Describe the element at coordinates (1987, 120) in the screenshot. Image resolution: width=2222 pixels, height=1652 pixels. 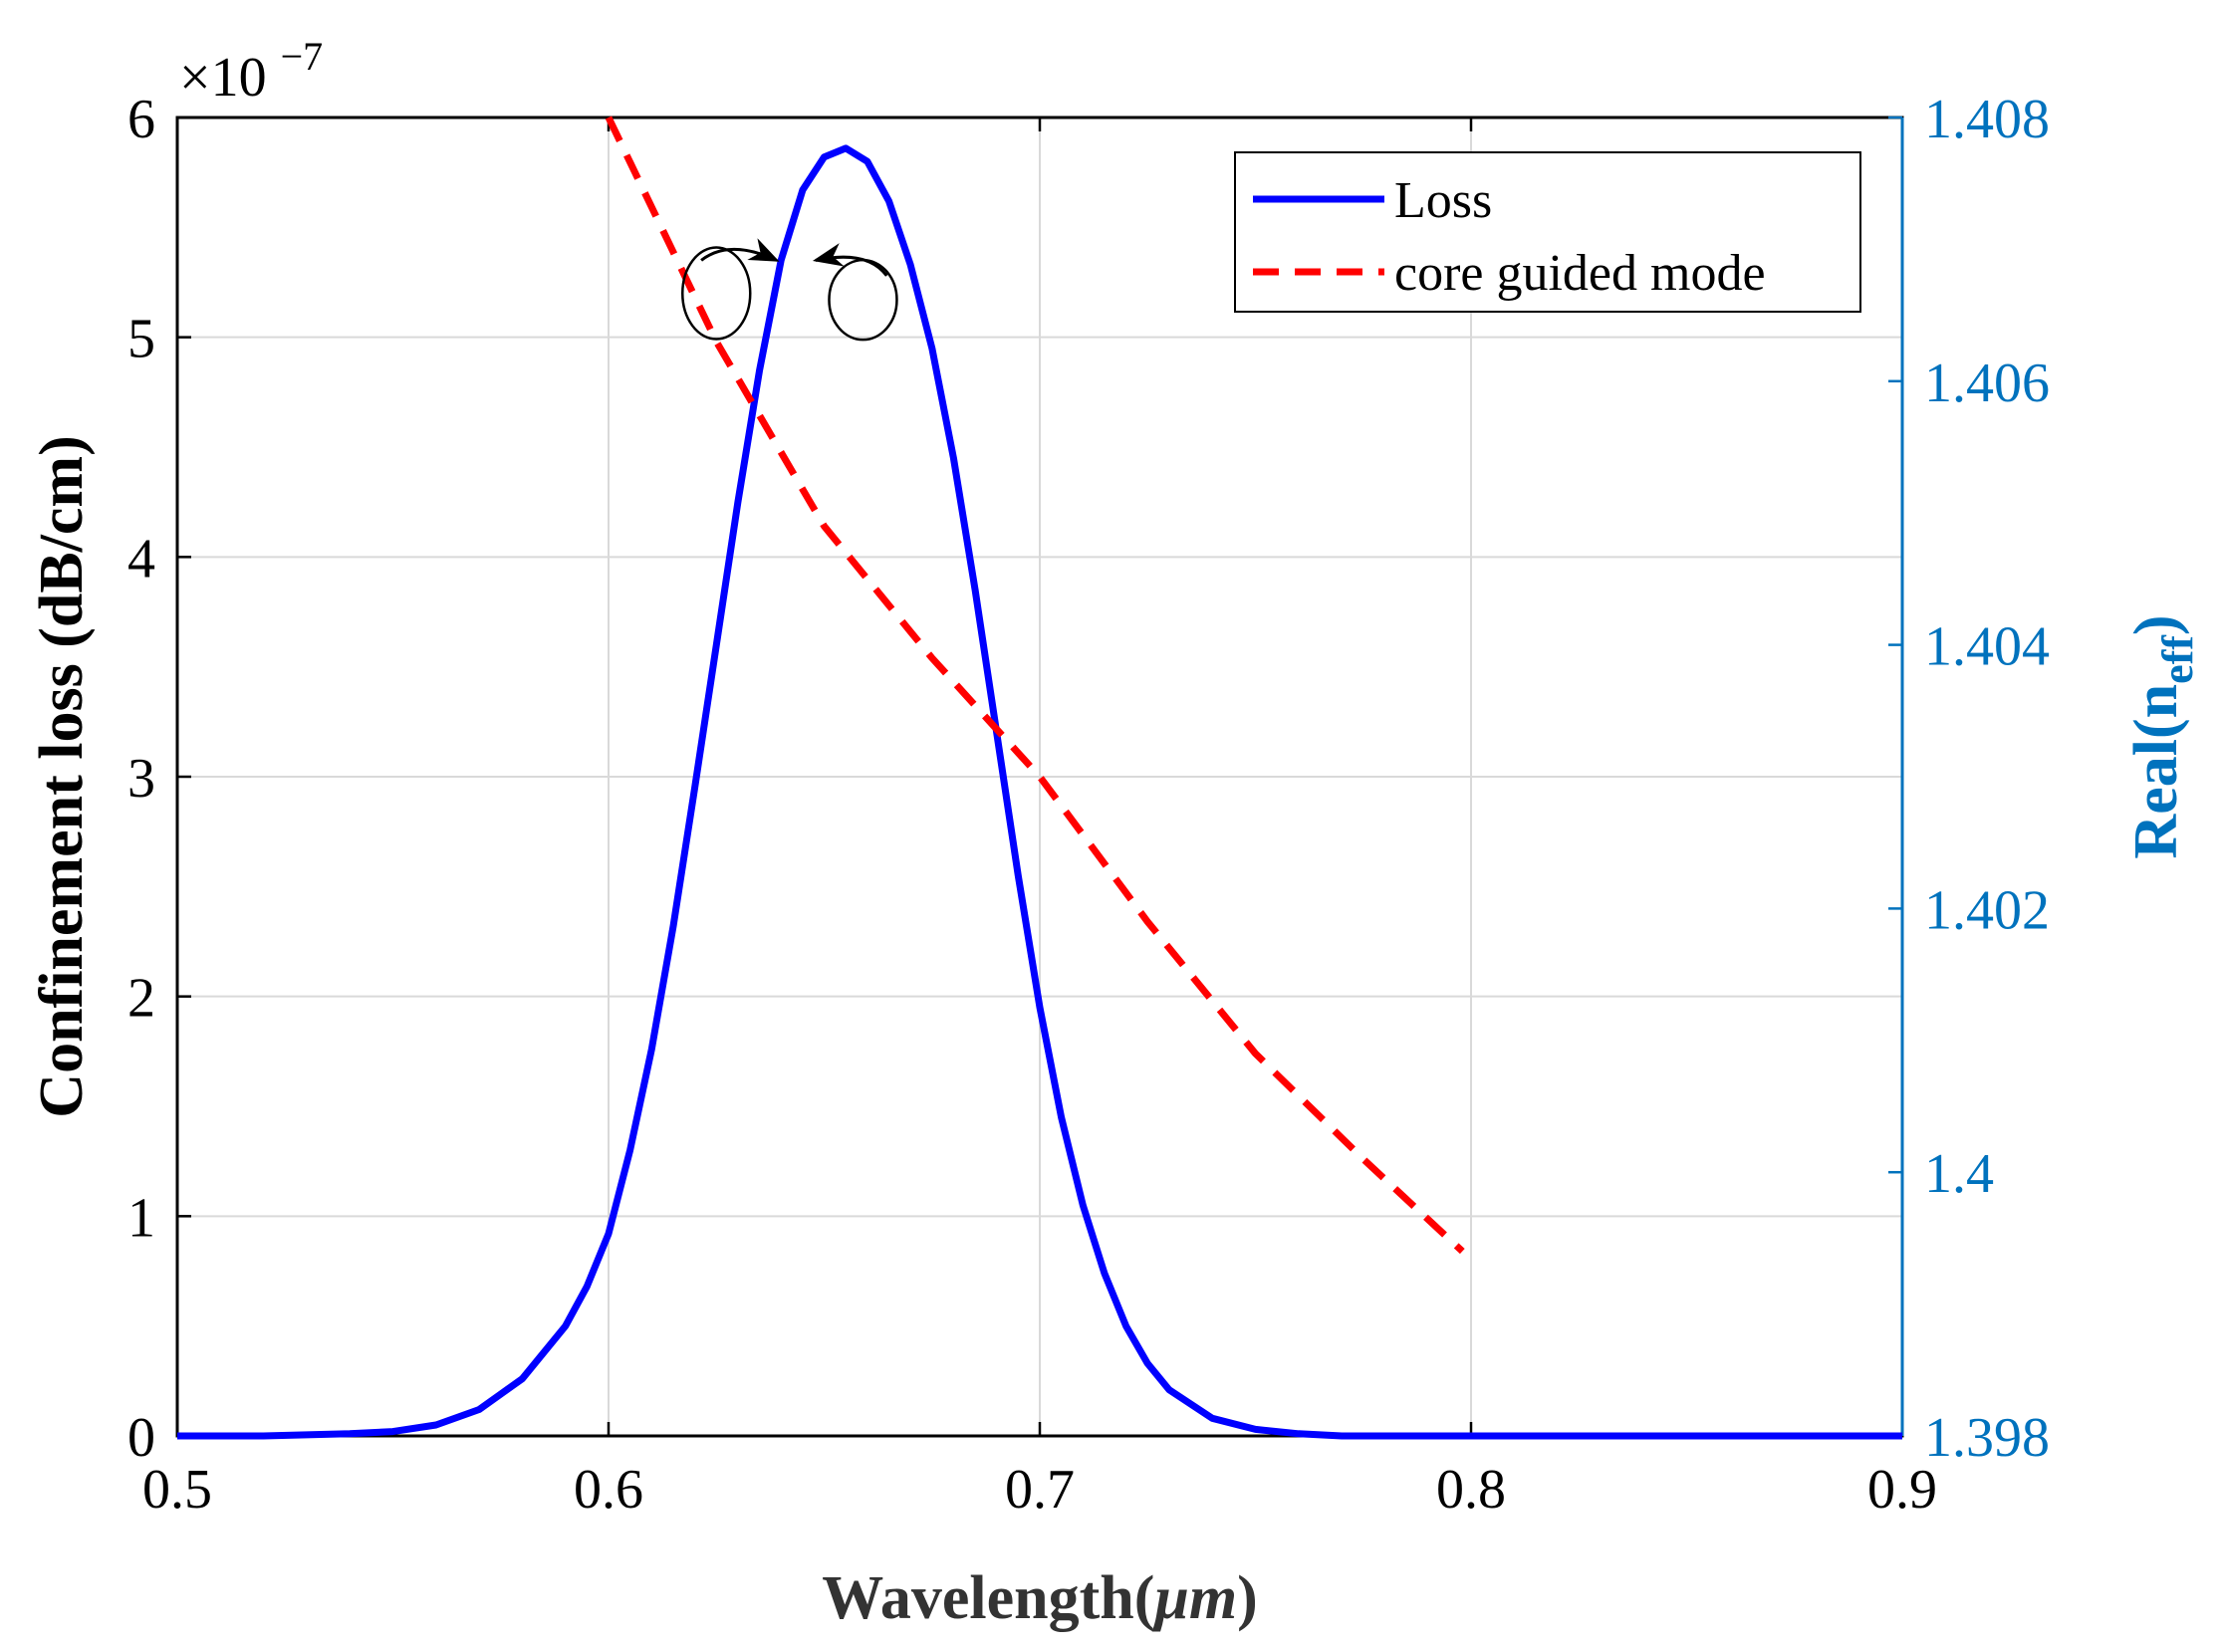
I see `y-right-tick-label: 1.408` at that location.